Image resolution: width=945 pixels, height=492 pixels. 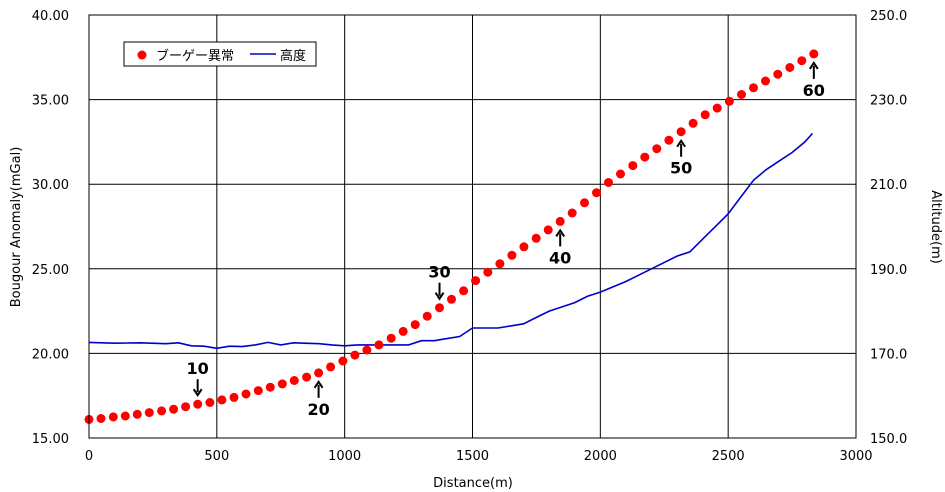 What do you see at coordinates (16, 227) in the screenshot?
I see `y-axis-title: Bougour Anomaly(mGal)` at bounding box center [16, 227].